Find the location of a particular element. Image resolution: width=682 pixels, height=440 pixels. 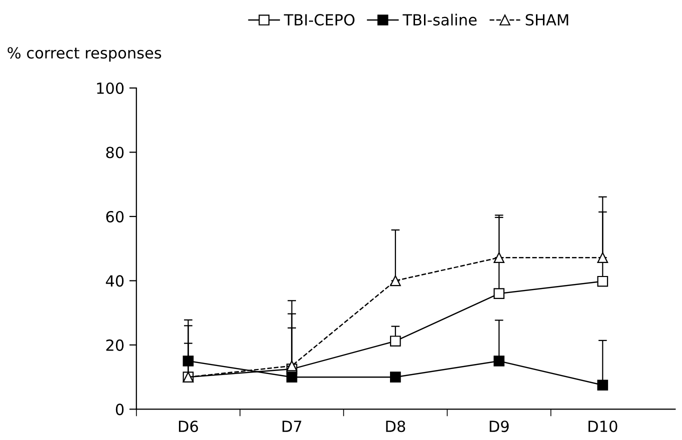

x-tick-label: D8 is located at coordinates (396, 426).